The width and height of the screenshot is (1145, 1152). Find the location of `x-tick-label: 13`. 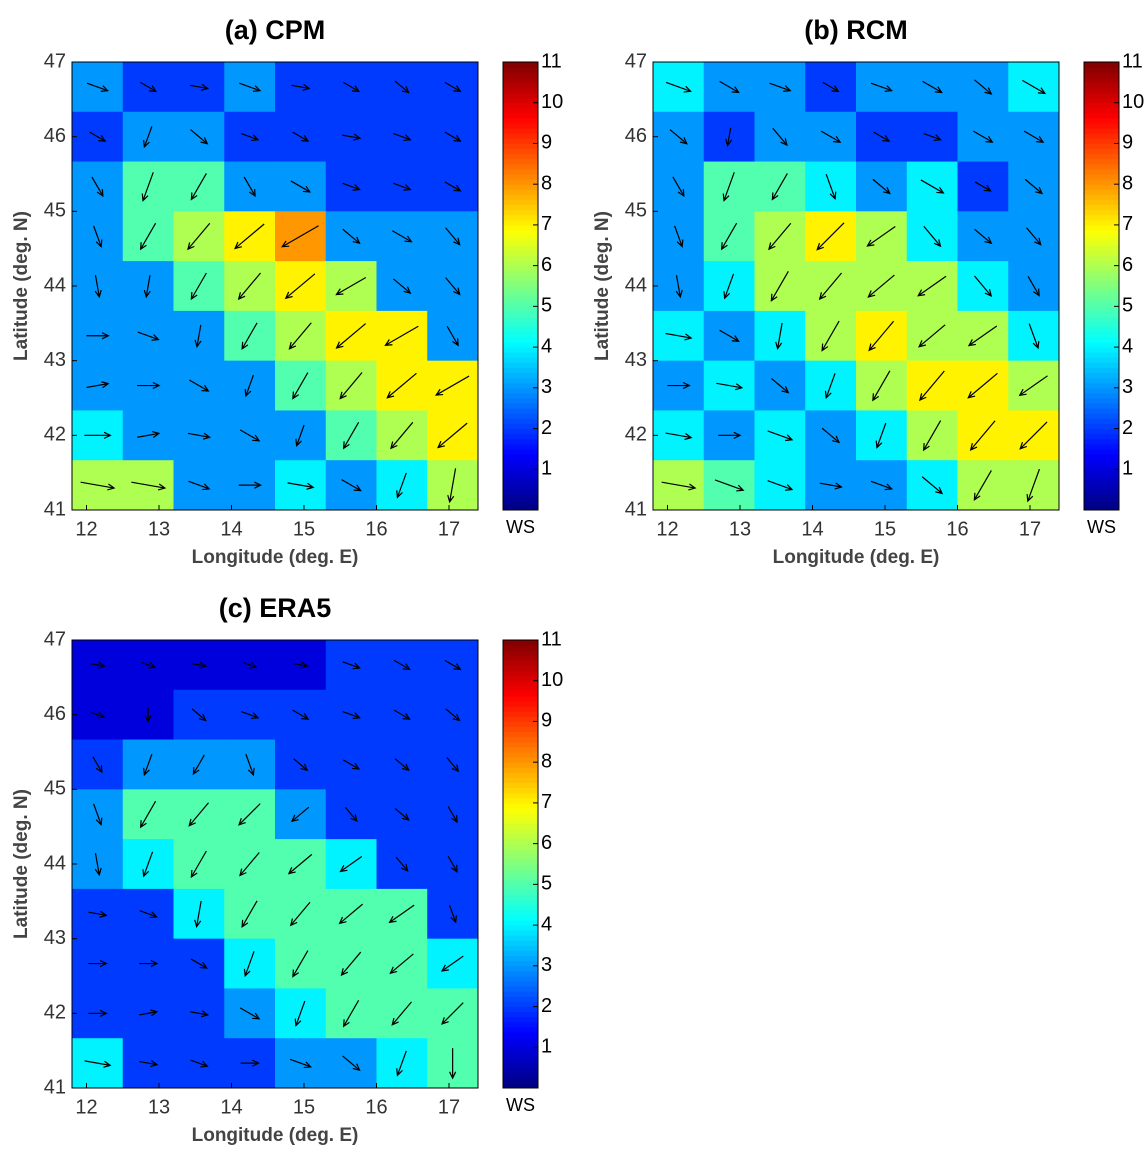

x-tick-label: 13 is located at coordinates (159, 1107).